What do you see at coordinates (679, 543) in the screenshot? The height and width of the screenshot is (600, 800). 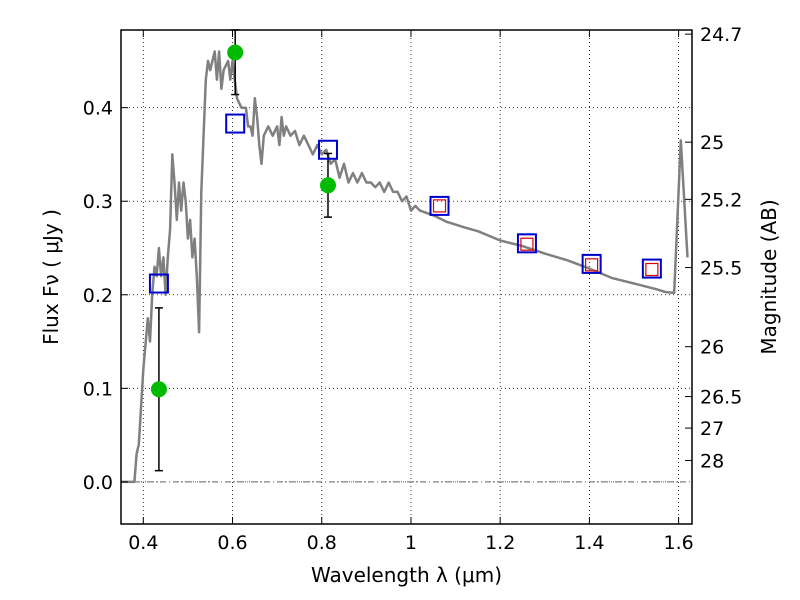 I see `x-tick-label: 1.6` at bounding box center [679, 543].